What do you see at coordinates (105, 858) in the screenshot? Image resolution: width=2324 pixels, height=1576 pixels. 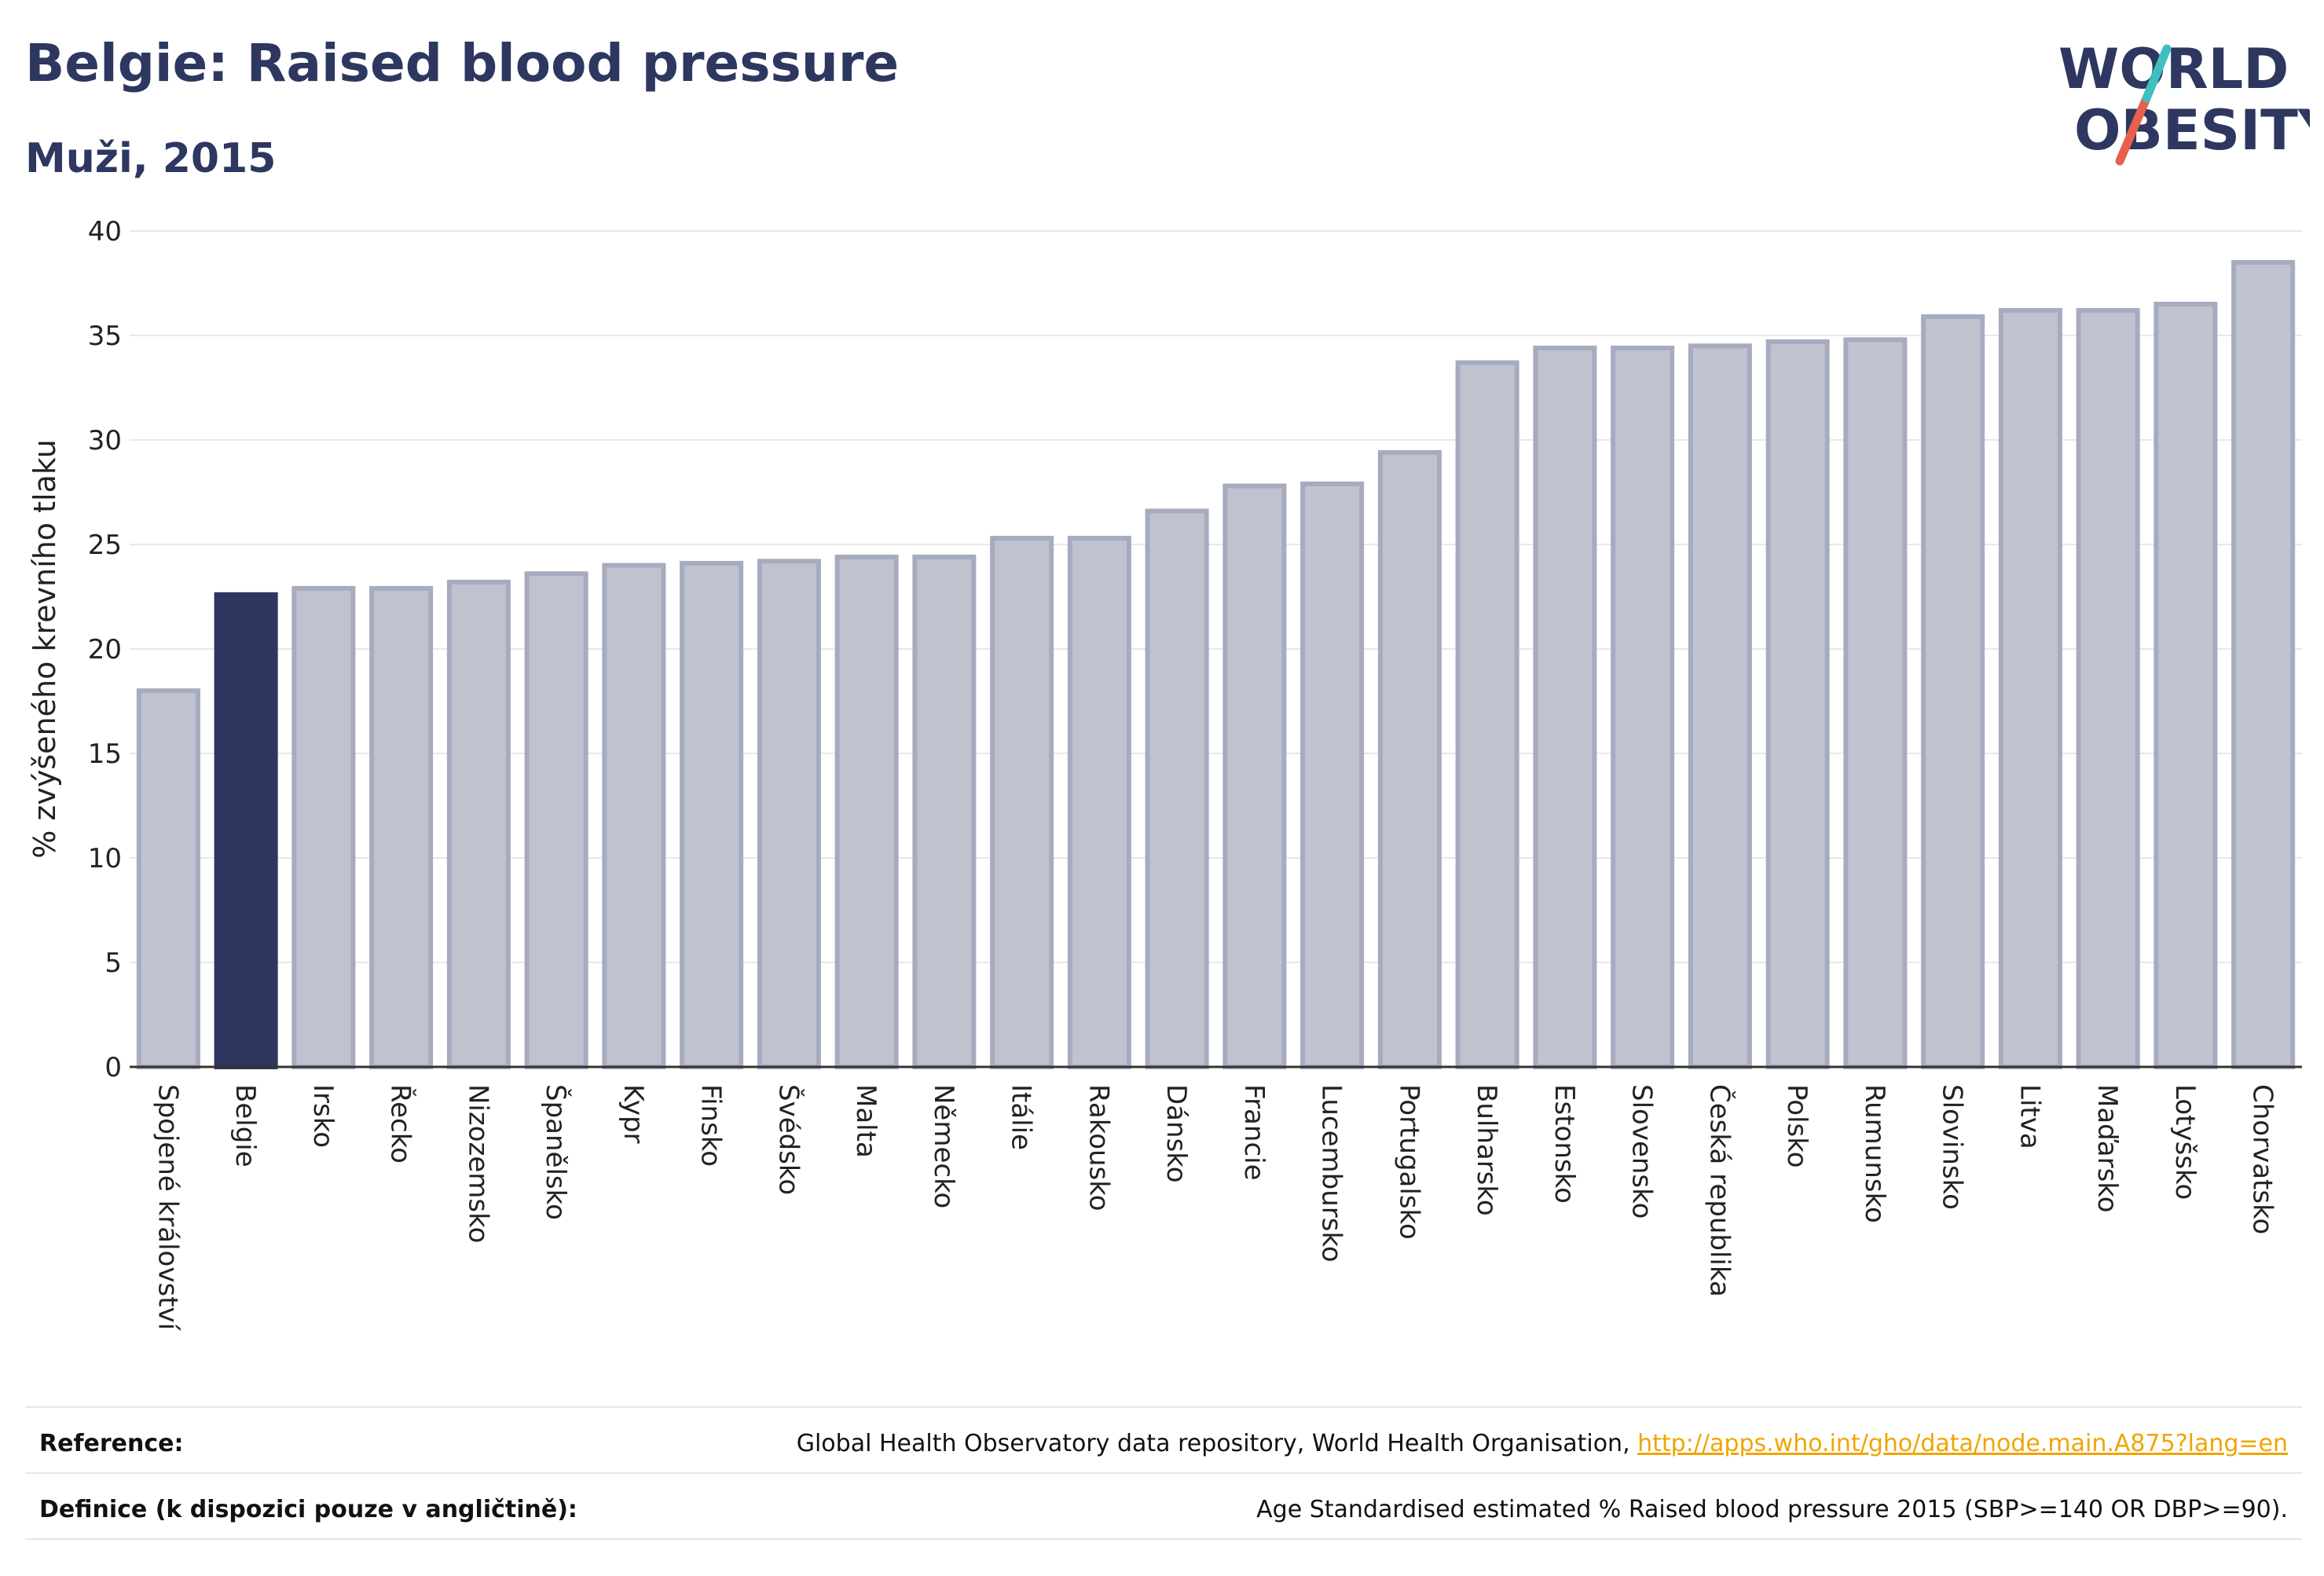 I see `y-tick-label: 10` at bounding box center [105, 858].